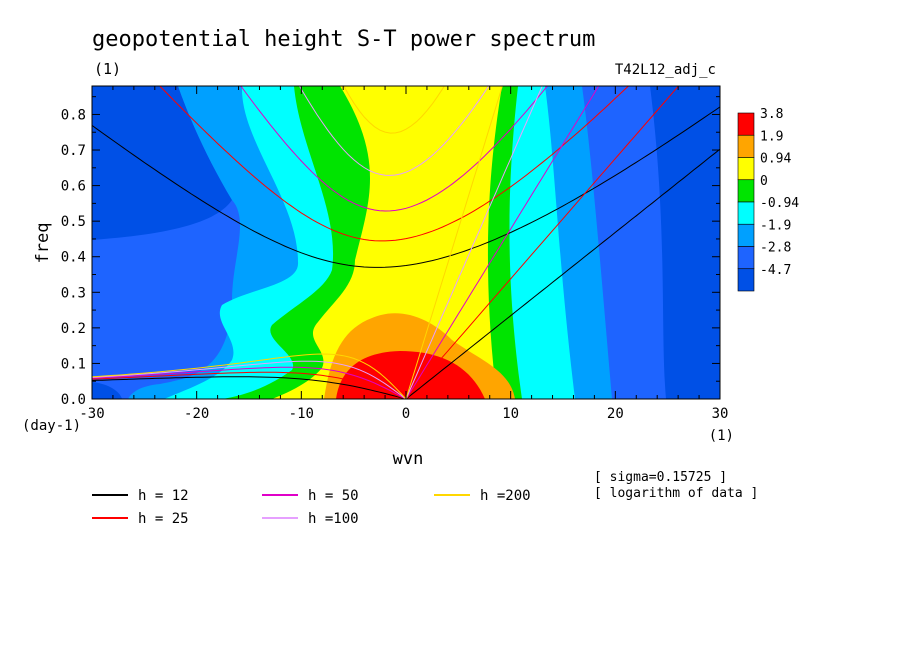 The height and width of the screenshot is (654, 904). What do you see at coordinates (73, 329) in the screenshot?
I see `y-tick-label: 0.2` at bounding box center [73, 329].